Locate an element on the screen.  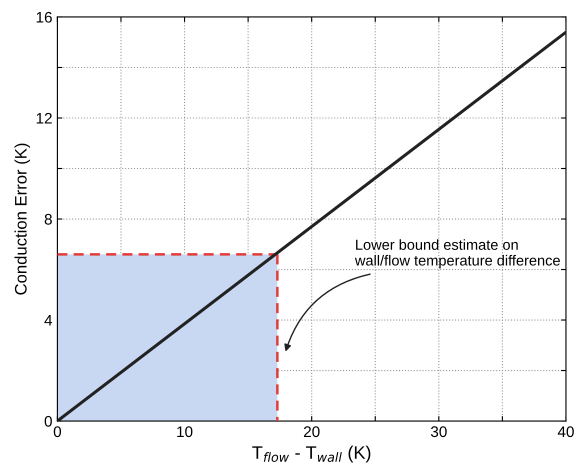
annotation: Lower bound estimate on wall/flow temperature difference is located at coordinates (457, 254).